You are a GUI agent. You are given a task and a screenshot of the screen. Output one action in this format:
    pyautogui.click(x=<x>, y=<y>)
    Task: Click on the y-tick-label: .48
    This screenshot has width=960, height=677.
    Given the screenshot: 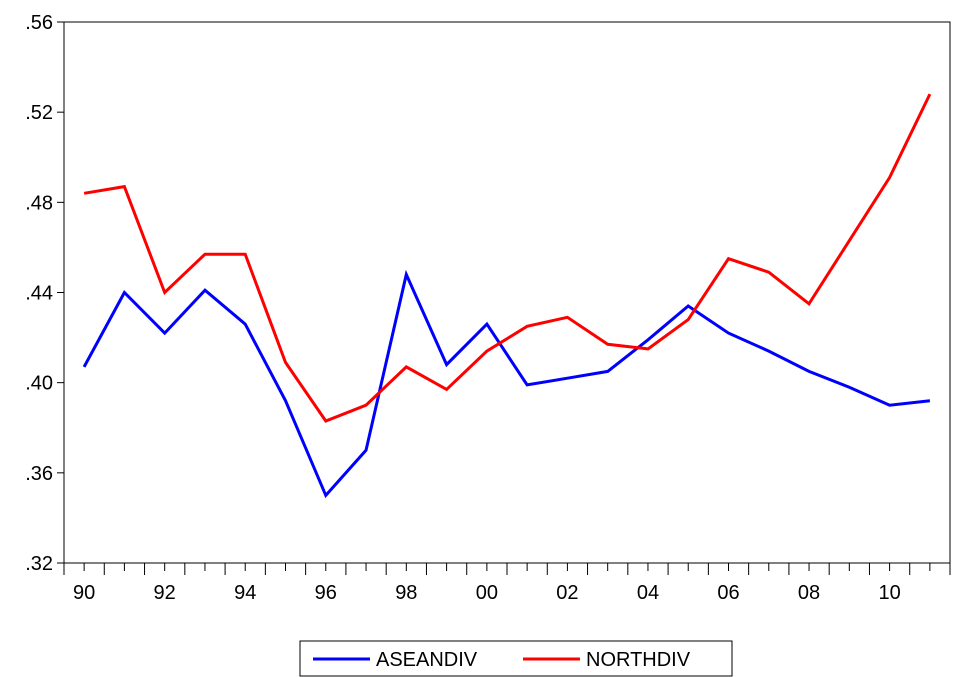 What is the action you would take?
    pyautogui.click(x=39, y=203)
    